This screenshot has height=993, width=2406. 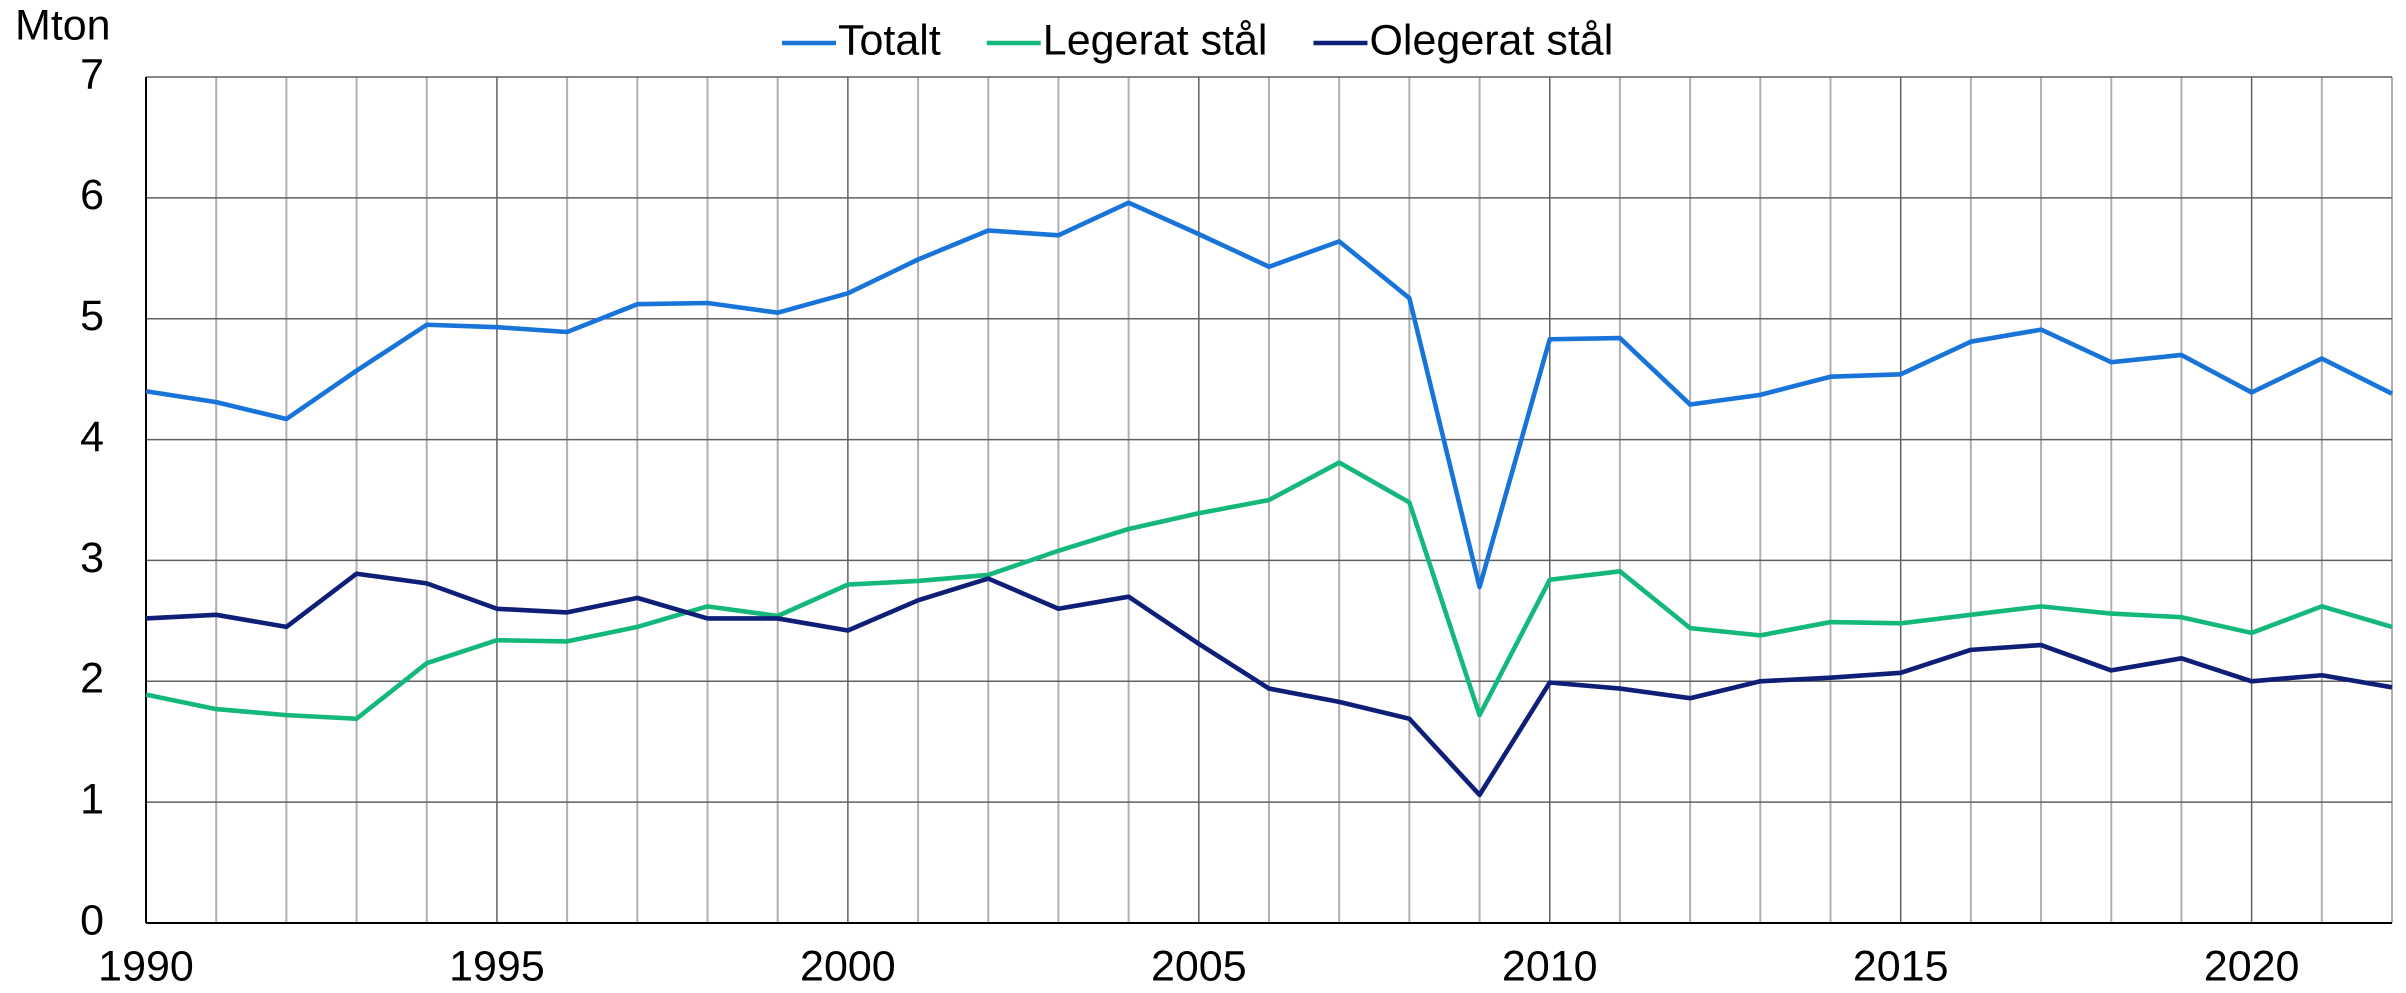 I want to click on y-tick-label: 2, so click(x=92, y=679).